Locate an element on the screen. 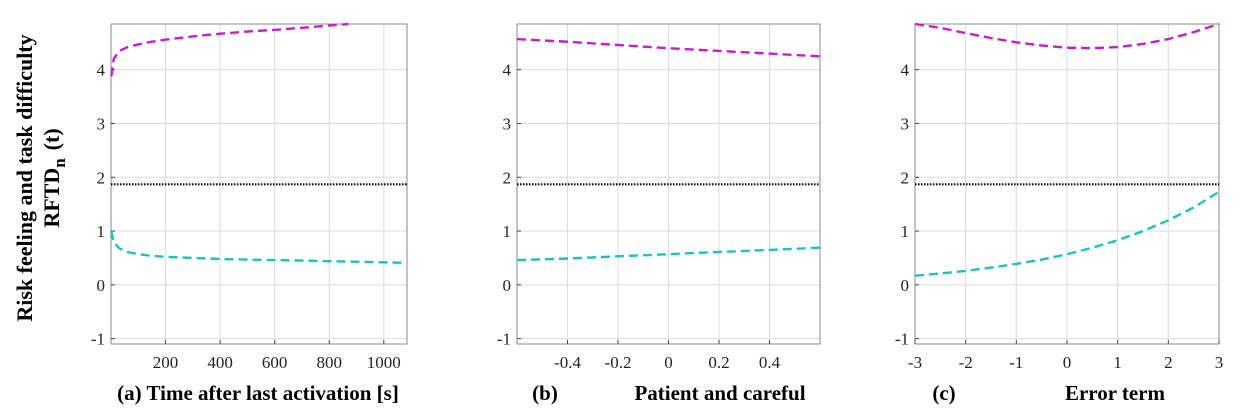 The height and width of the screenshot is (419, 1240). x-tick-label: 1000 is located at coordinates (384, 362).